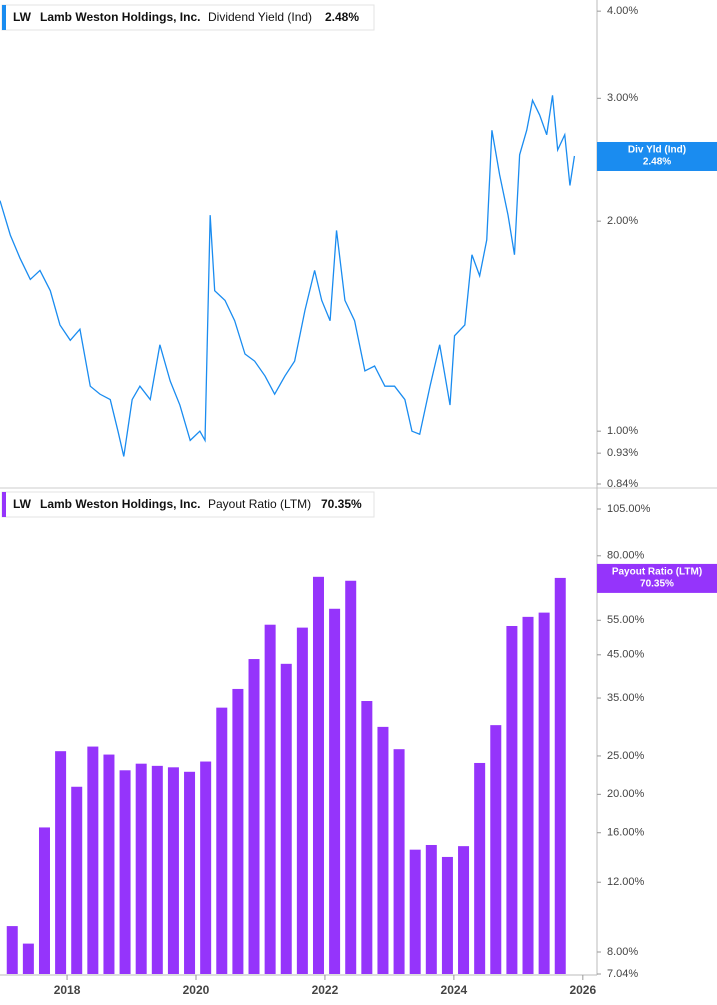  I want to click on y-tick-label: 0.84%, so click(622, 484).